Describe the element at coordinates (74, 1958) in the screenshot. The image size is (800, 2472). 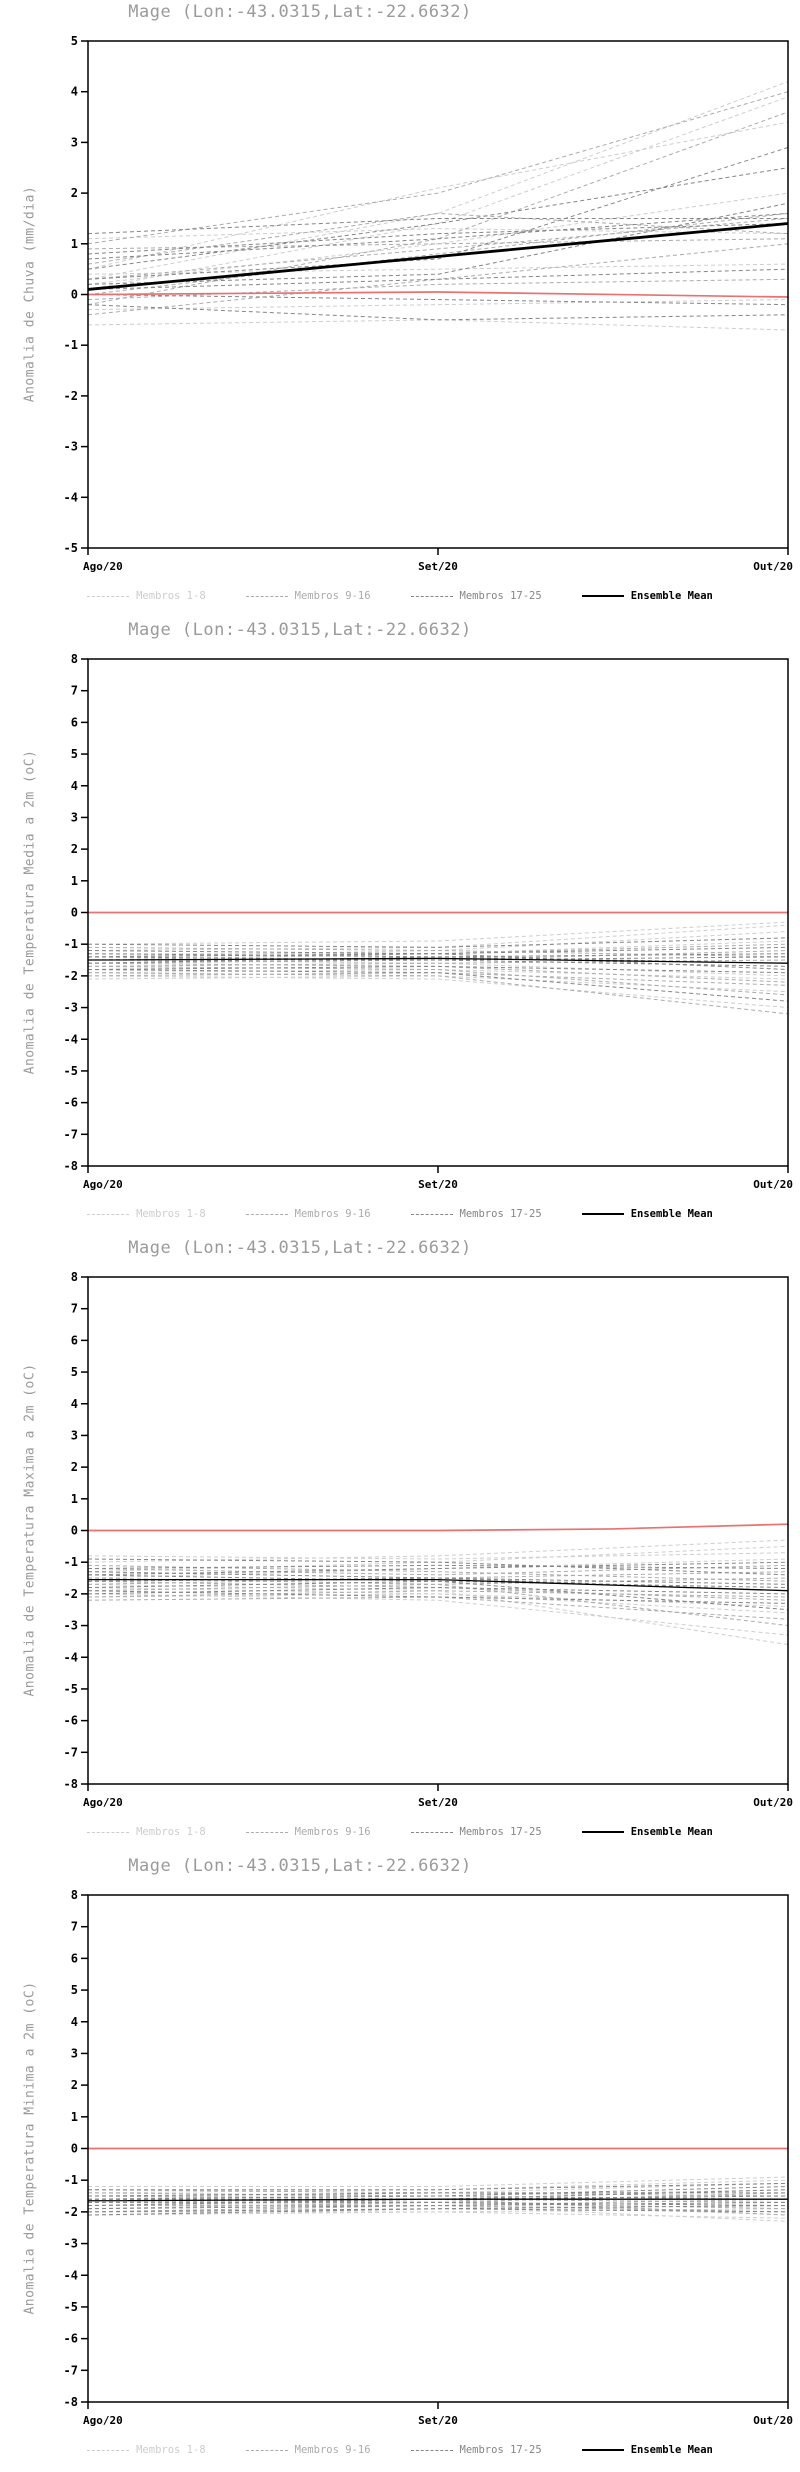
I see `y-tick-label: 6` at that location.